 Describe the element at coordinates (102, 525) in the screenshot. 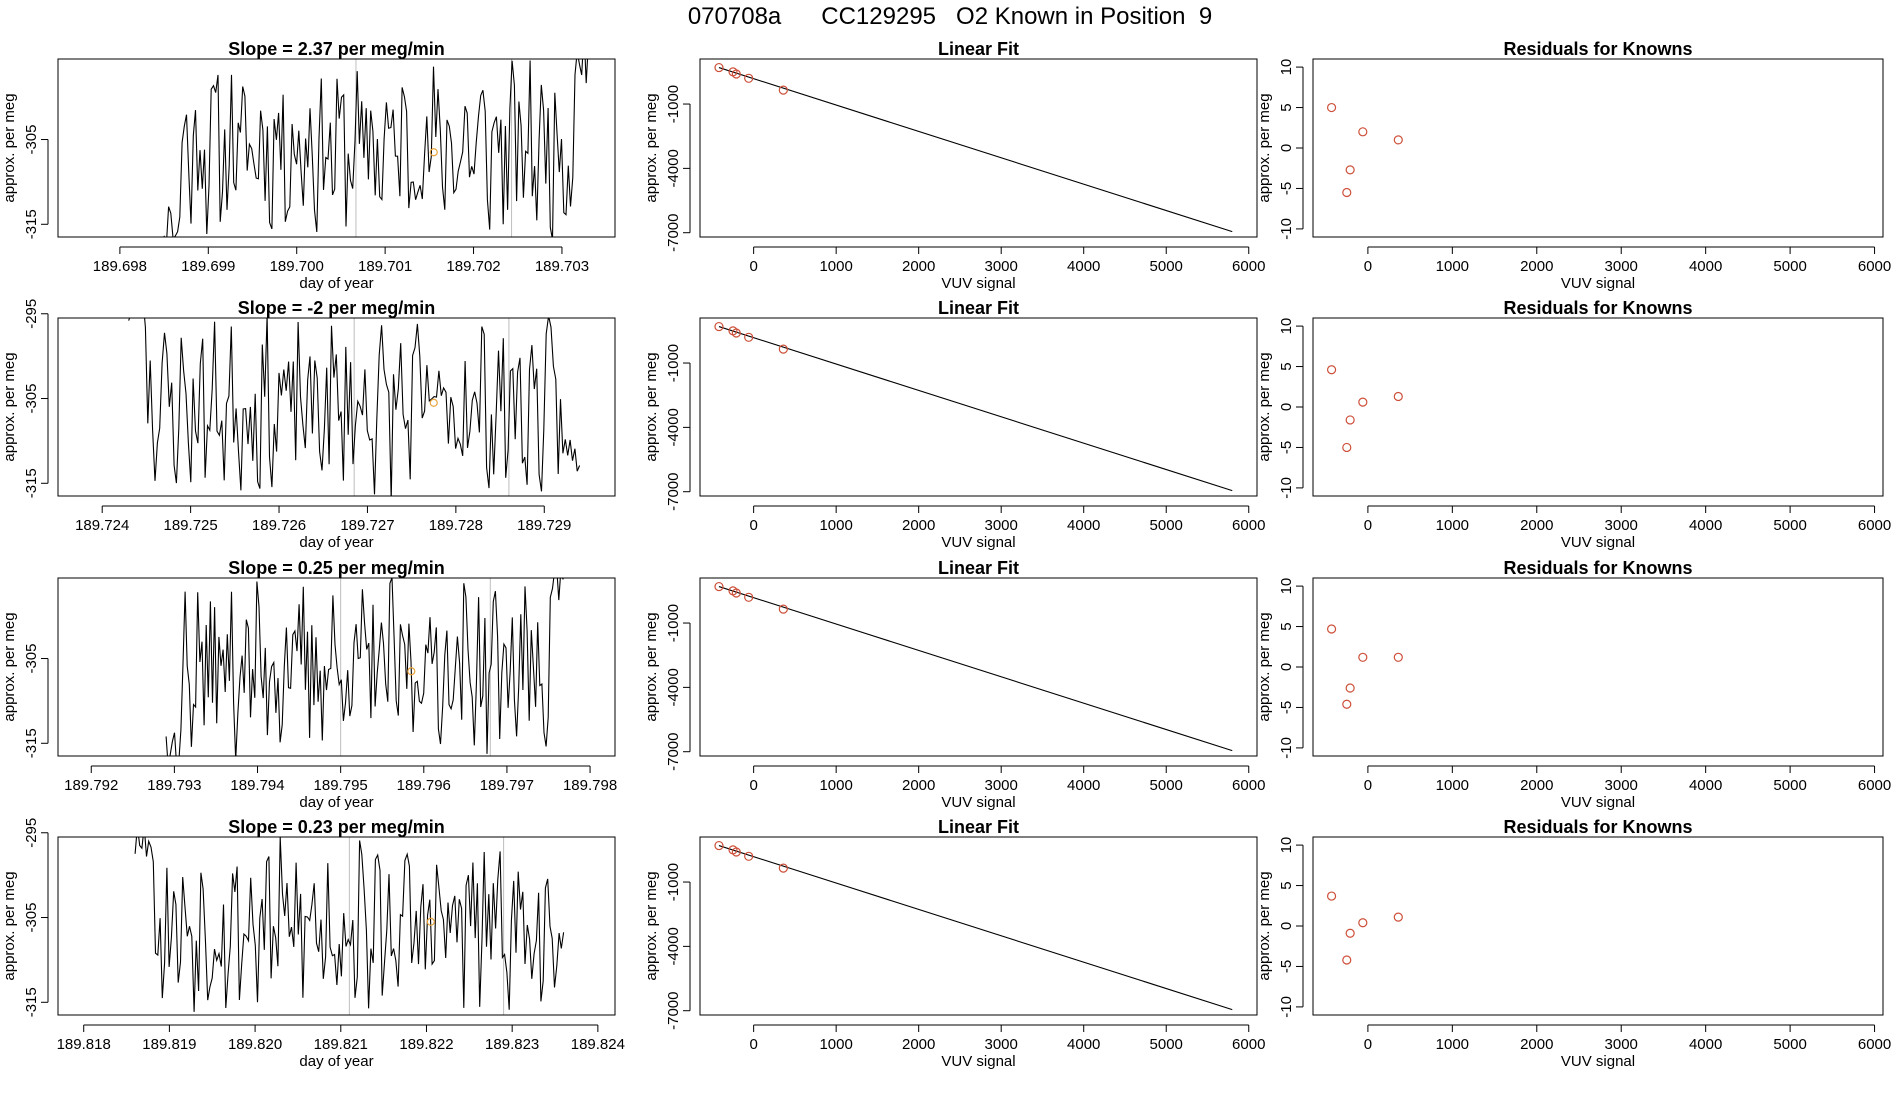

I see `x-tick-label: 189.724` at that location.